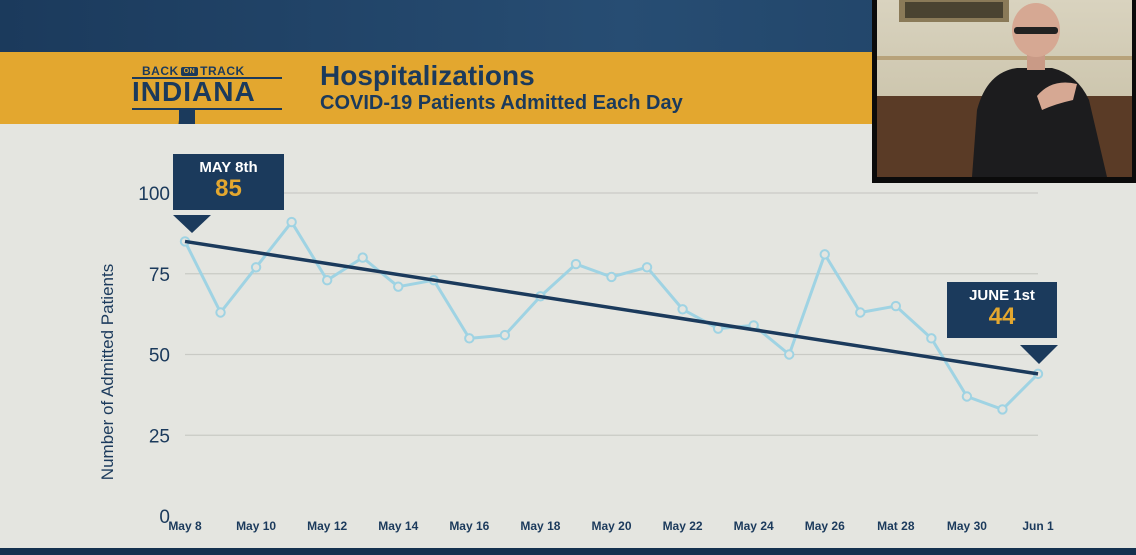 The width and height of the screenshot is (1136, 555). I want to click on wall-painting, so click(954, 10).